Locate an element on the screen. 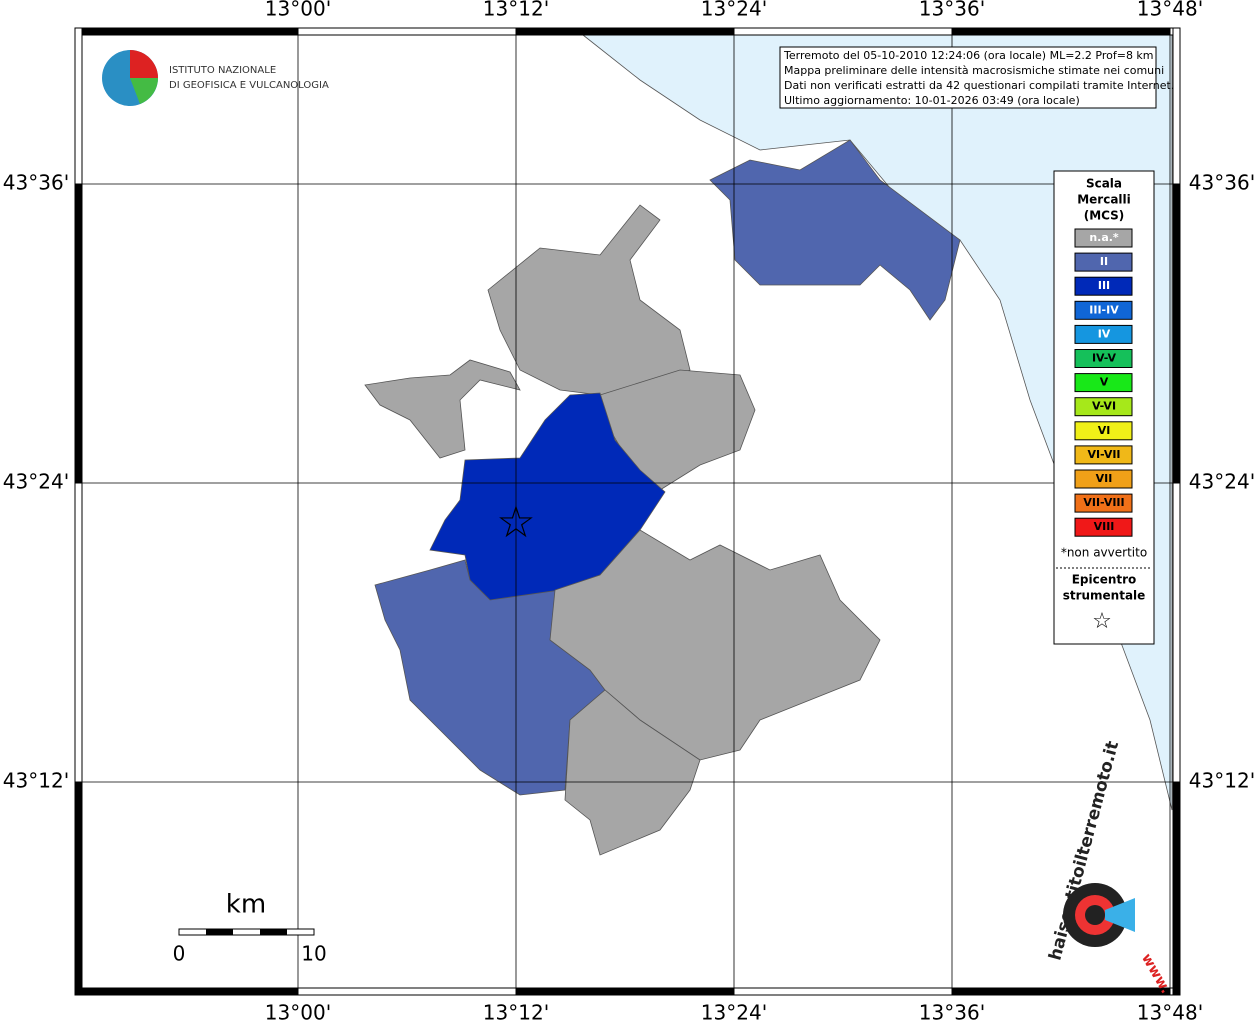 The width and height of the screenshot is (1256, 1028). logo-text: DI GEOFISICA E VULCANOLOGIA is located at coordinates (249, 85).